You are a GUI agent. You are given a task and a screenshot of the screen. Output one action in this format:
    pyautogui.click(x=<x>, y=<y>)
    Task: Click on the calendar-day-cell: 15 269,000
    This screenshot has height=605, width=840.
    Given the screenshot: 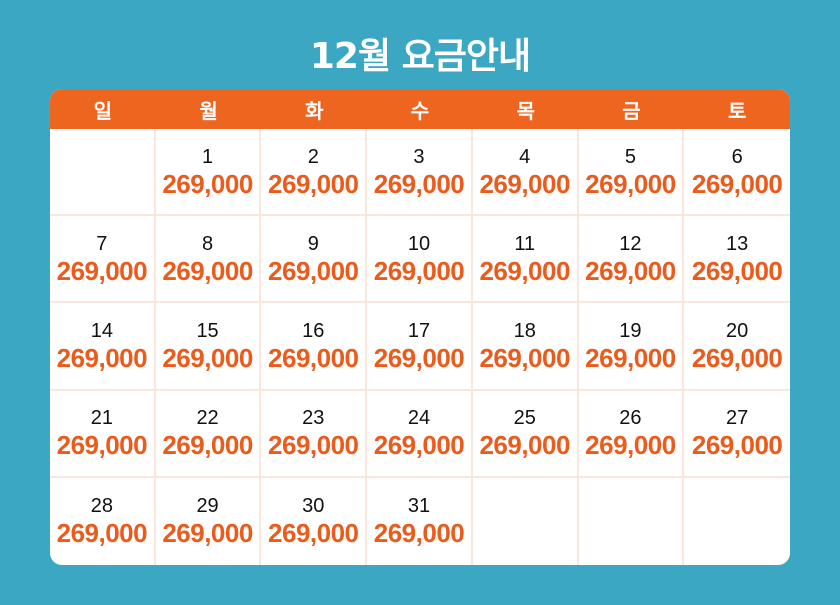 What is the action you would take?
    pyautogui.click(x=208, y=347)
    